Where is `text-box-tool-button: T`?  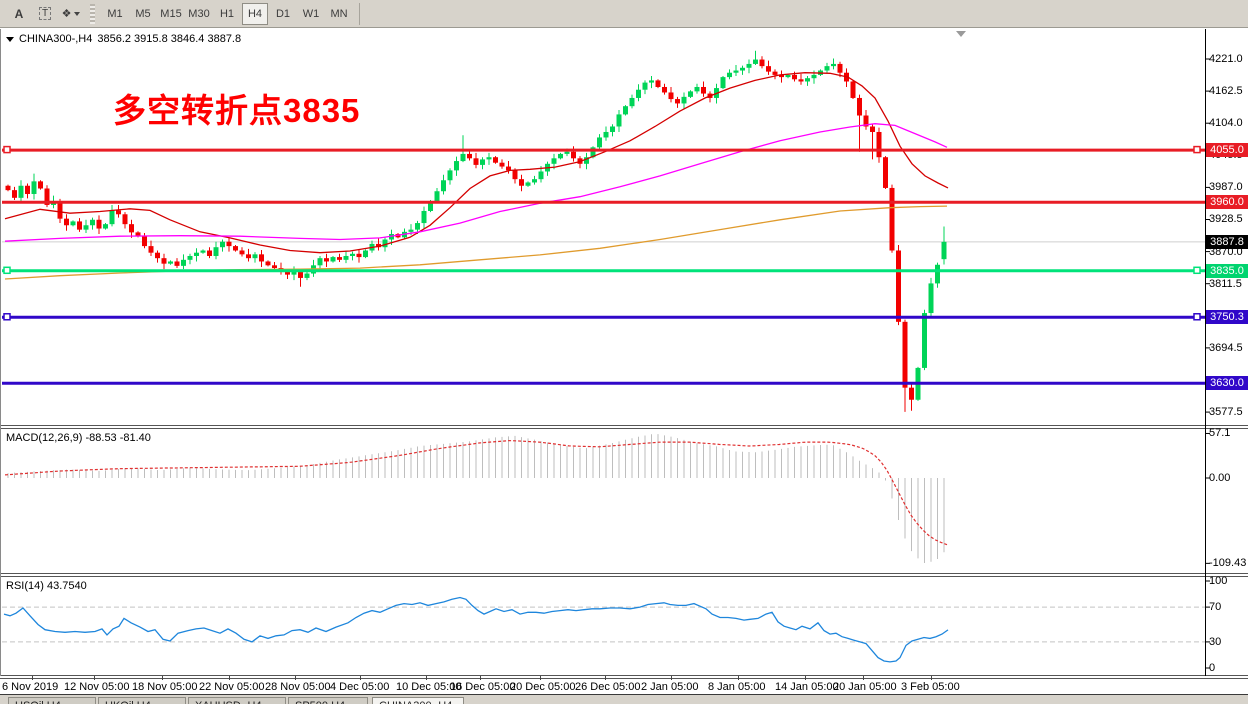
text-box-tool-button: T is located at coordinates (45, 14).